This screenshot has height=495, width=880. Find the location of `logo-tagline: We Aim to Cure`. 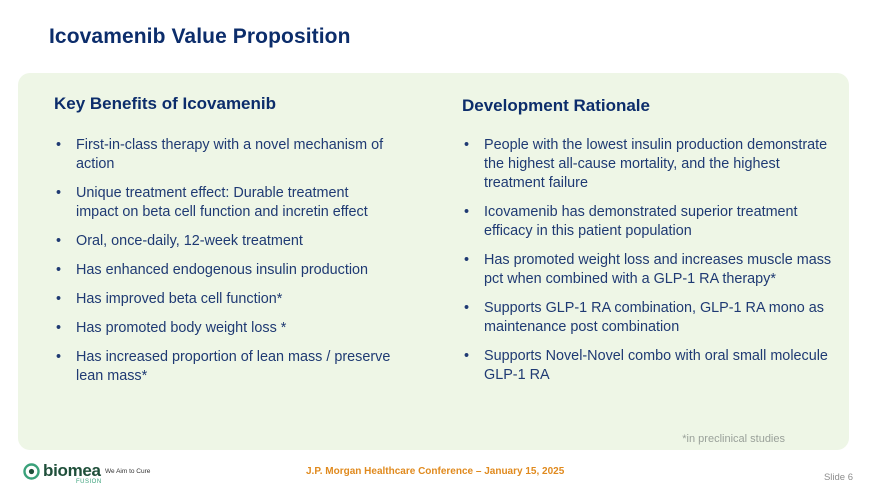

logo-tagline: We Aim to Cure is located at coordinates (128, 471).